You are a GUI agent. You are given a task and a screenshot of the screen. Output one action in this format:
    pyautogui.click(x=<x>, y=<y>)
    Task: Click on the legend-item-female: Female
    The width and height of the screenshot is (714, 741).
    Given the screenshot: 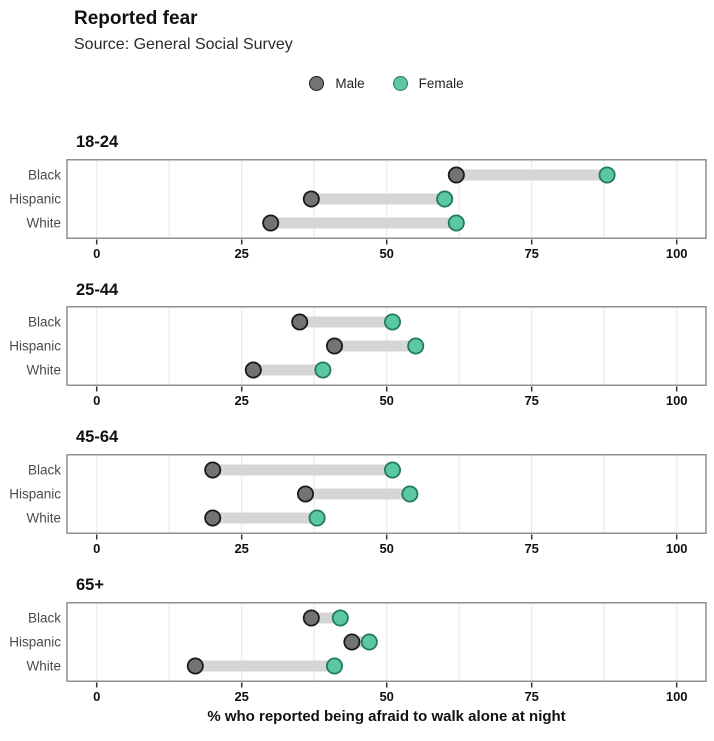 What is the action you would take?
    pyautogui.click(x=428, y=84)
    